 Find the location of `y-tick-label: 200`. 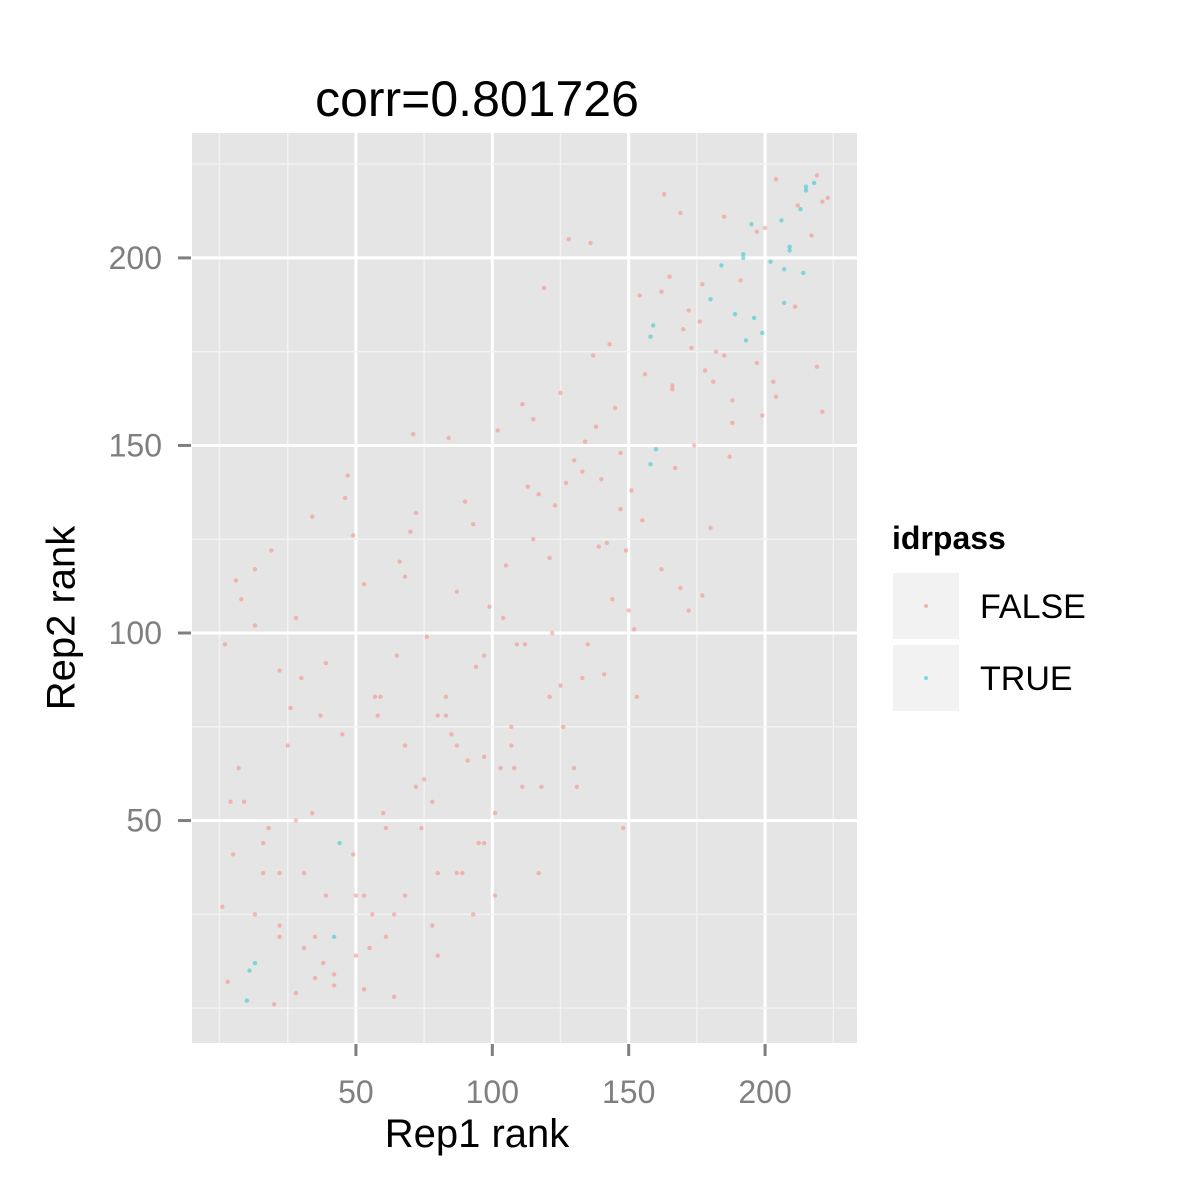

y-tick-label: 200 is located at coordinates (135, 258).